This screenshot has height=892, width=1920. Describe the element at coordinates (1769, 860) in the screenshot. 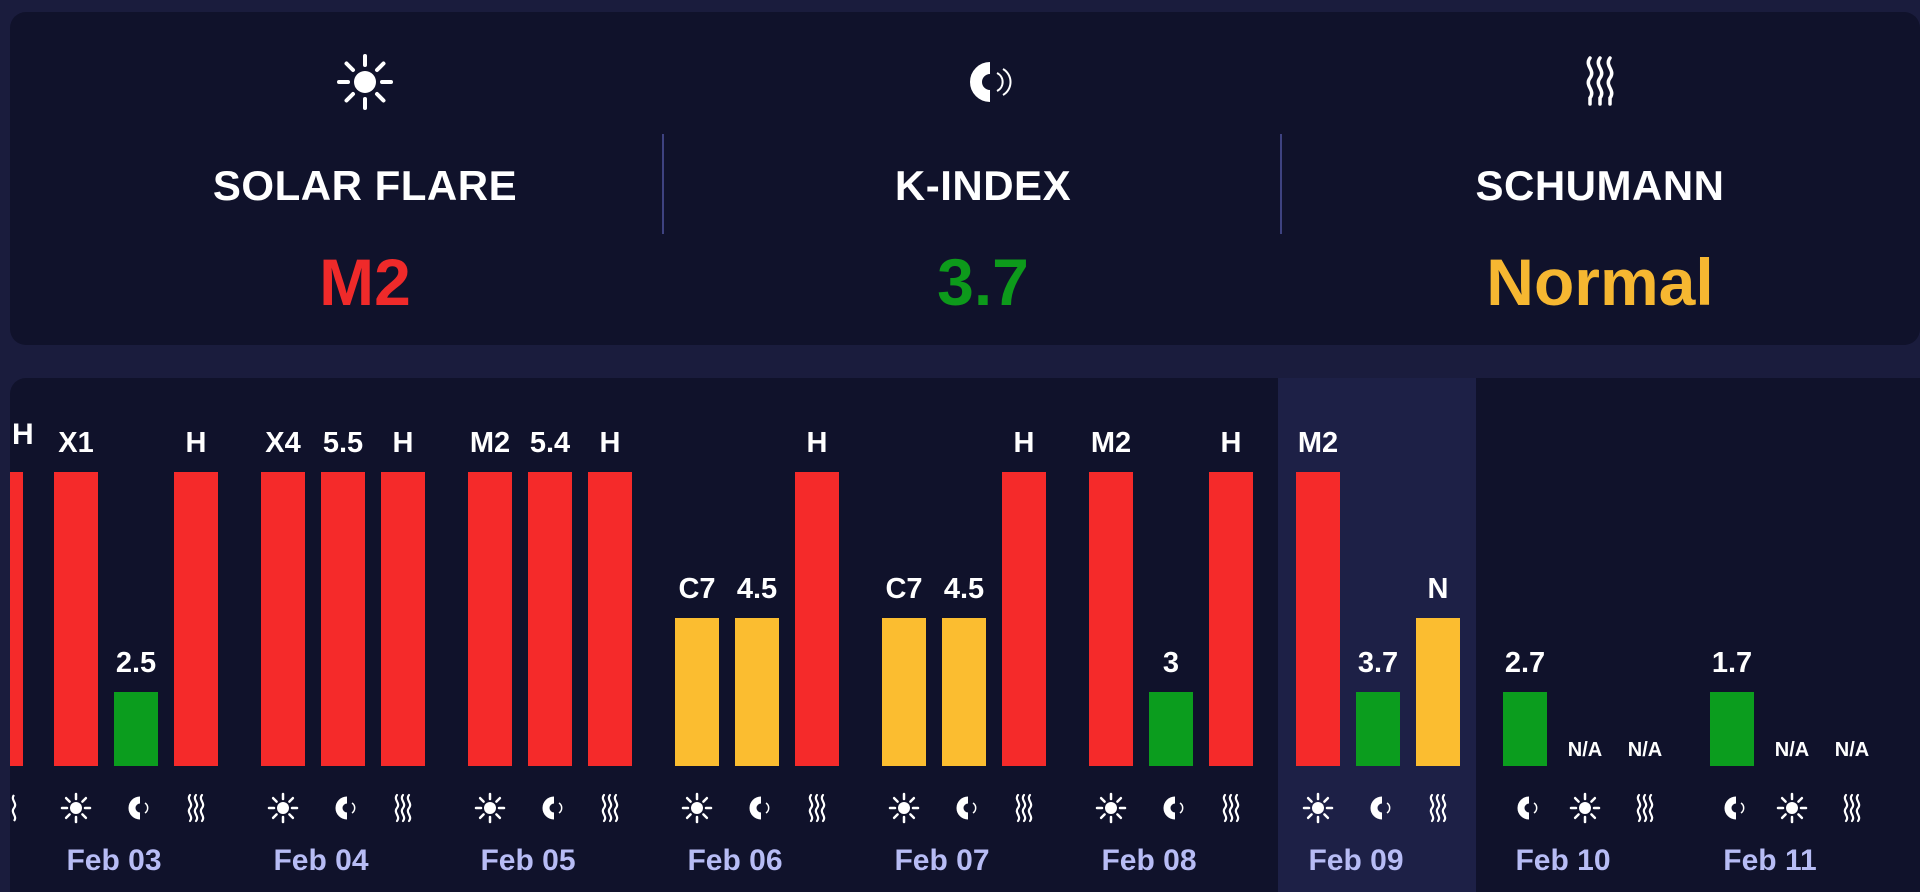

I see `date-label: Feb 11` at that location.